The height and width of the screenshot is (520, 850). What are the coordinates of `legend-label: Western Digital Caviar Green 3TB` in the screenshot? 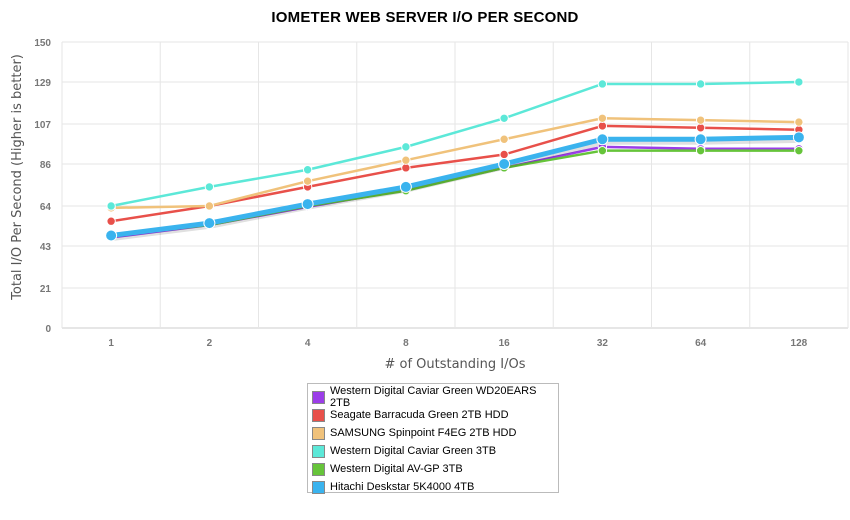 It's located at (413, 451).